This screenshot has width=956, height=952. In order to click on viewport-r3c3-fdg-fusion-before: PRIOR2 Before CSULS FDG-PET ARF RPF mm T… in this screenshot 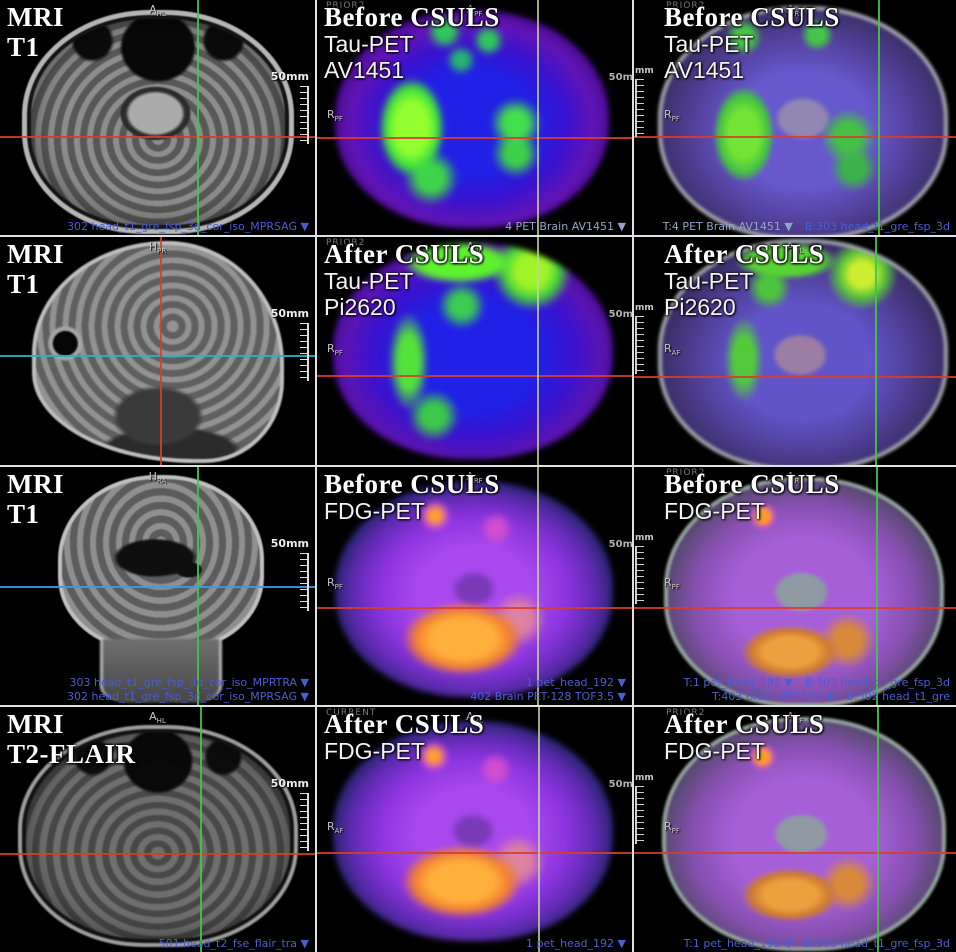, I will do `click(795, 587)`.